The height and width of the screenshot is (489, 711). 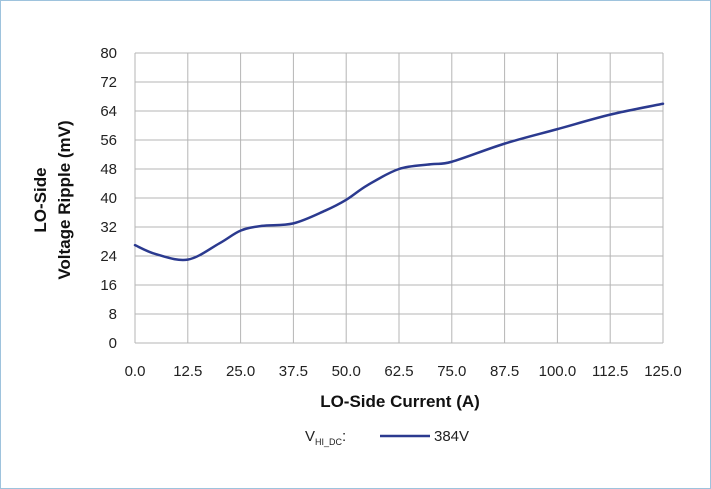 What do you see at coordinates (344, 436) in the screenshot?
I see `legend-prefix-colon: :` at bounding box center [344, 436].